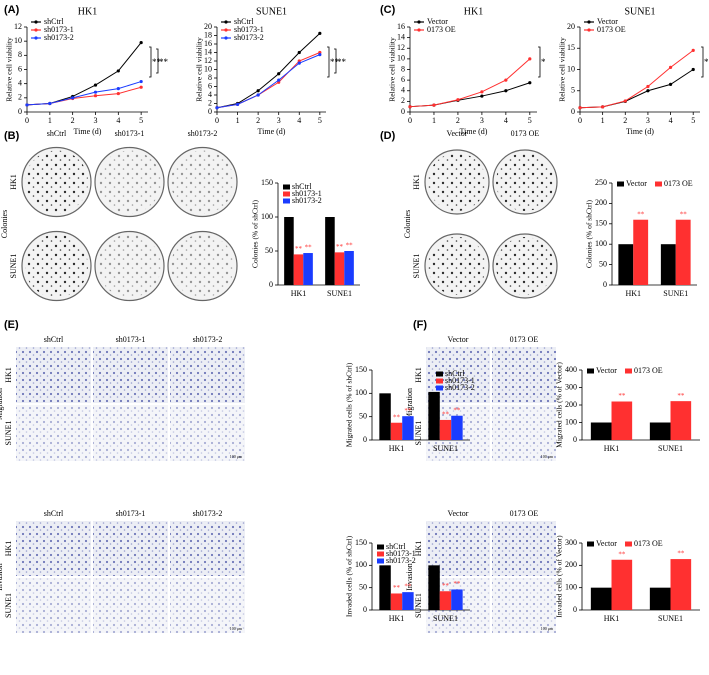 Image resolution: width=709 pixels, height=675 pixels. I want to click on y-tick-label: 200, so click(571, 404).